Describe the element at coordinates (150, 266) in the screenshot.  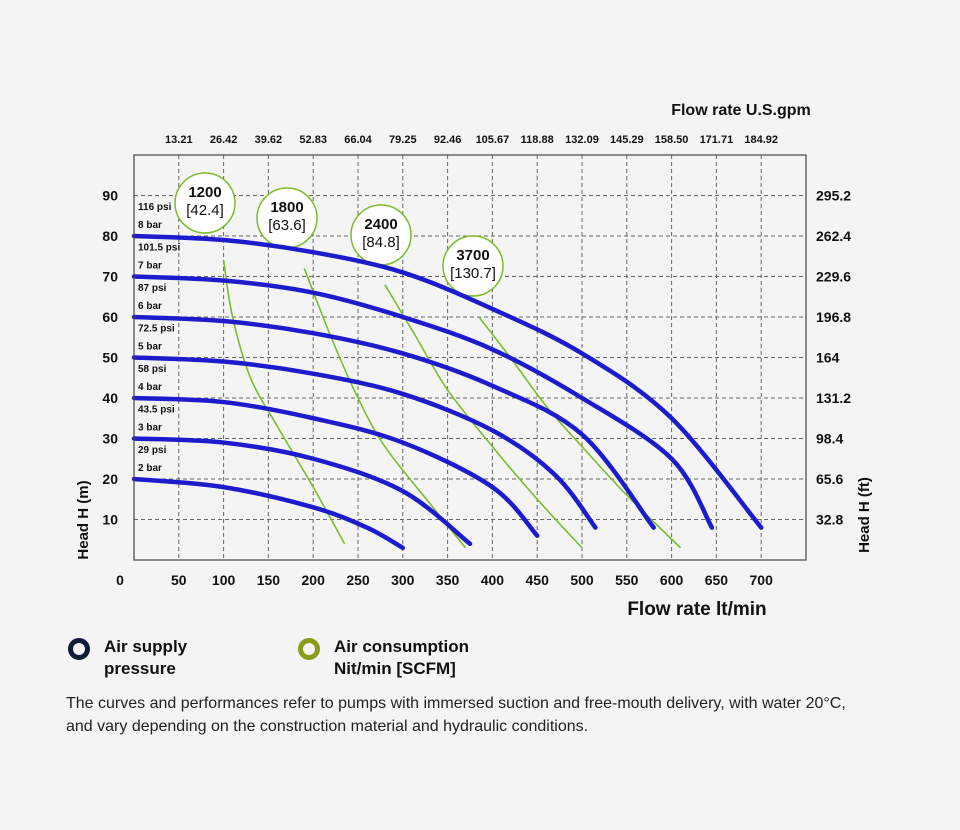
I see `bar-label: 7 bar` at that location.